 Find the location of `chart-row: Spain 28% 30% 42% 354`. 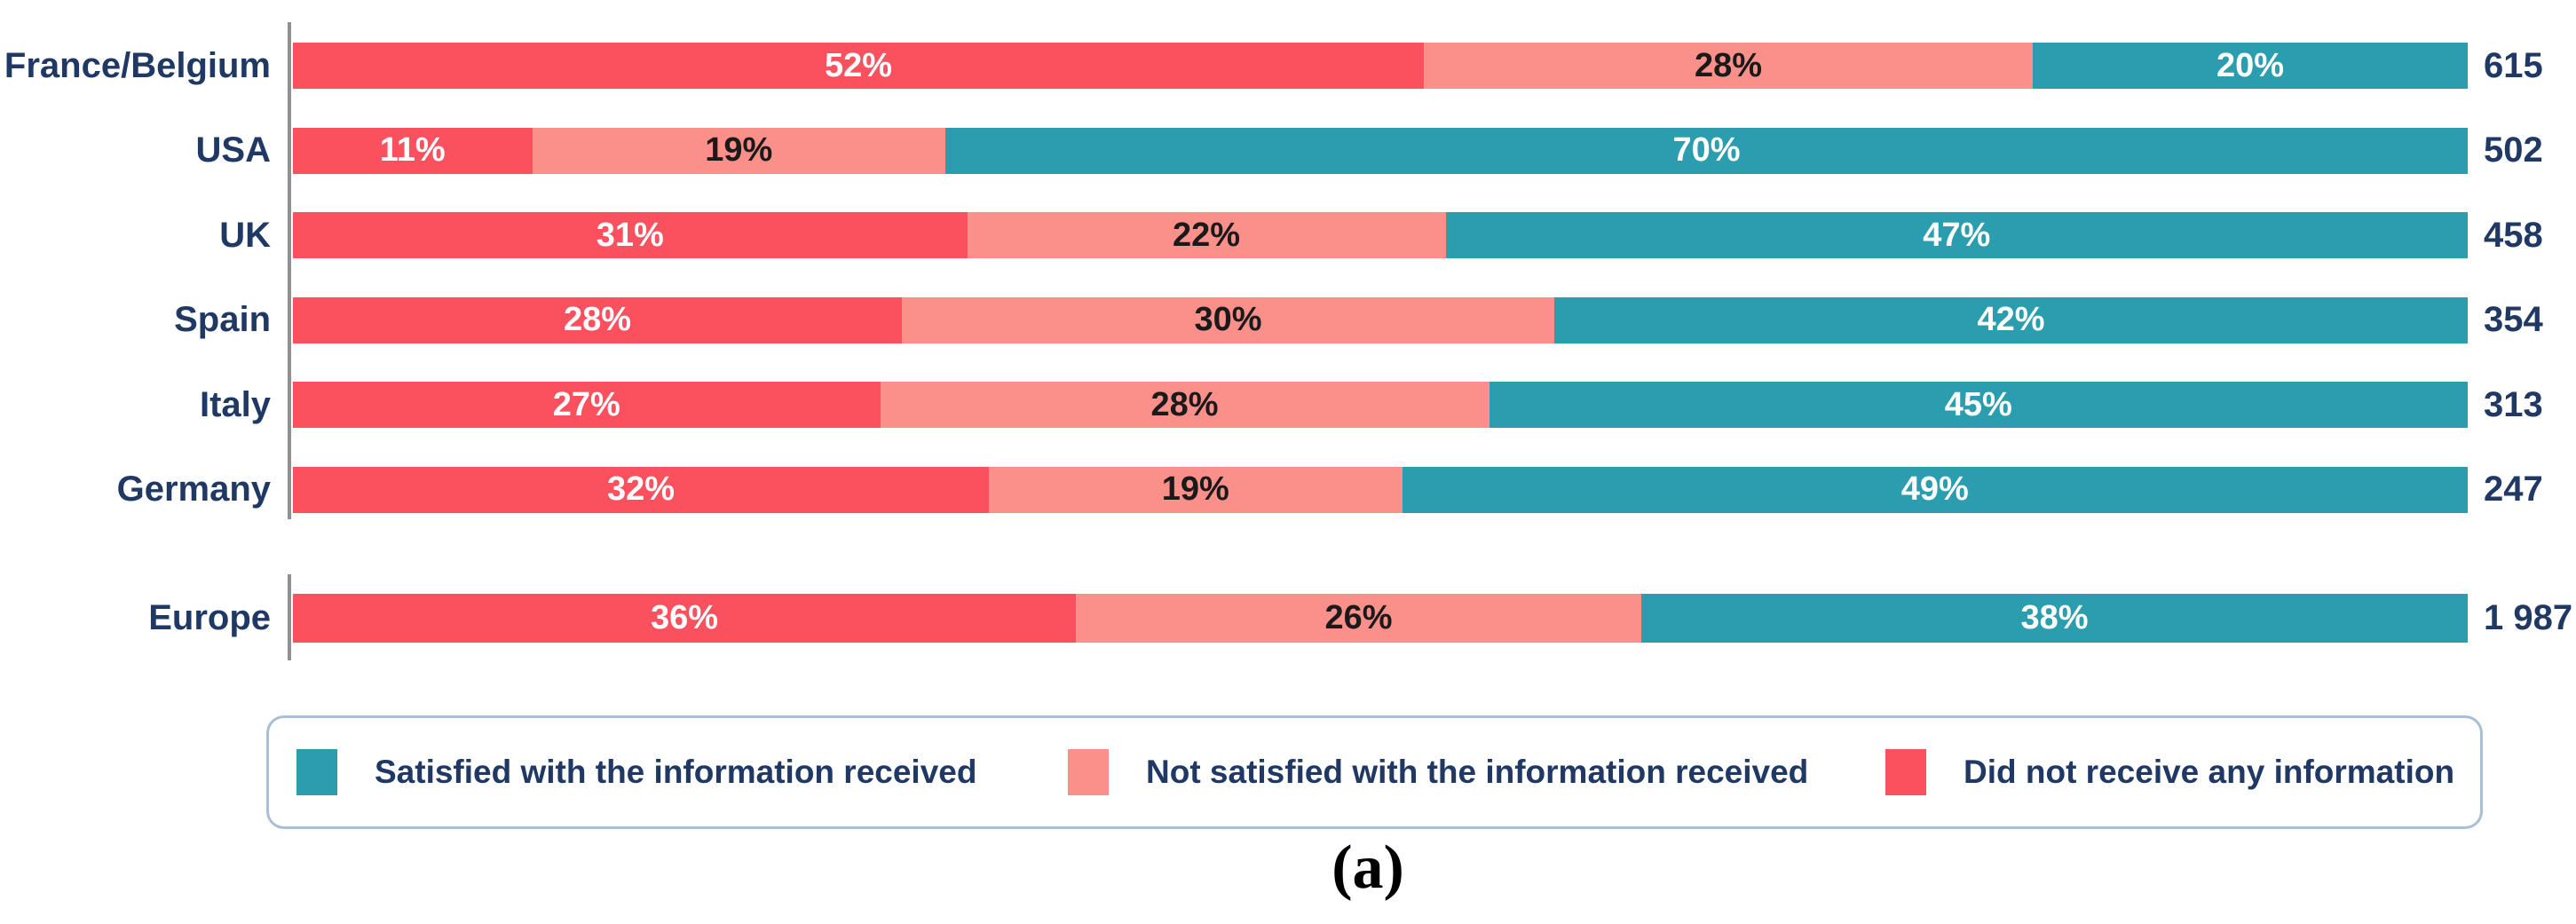

chart-row: Spain 28% 30% 42% 354 is located at coordinates (1288, 320).